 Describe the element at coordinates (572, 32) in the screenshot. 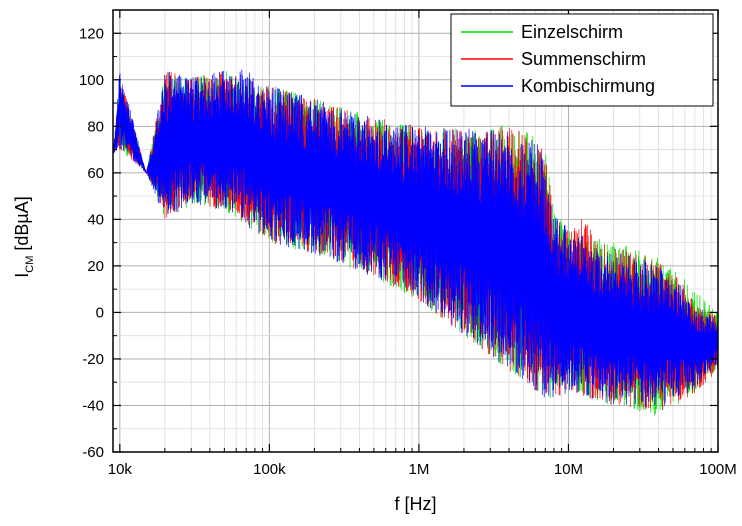

I see `legend-label-einzelschirm: Einzelschirm` at that location.